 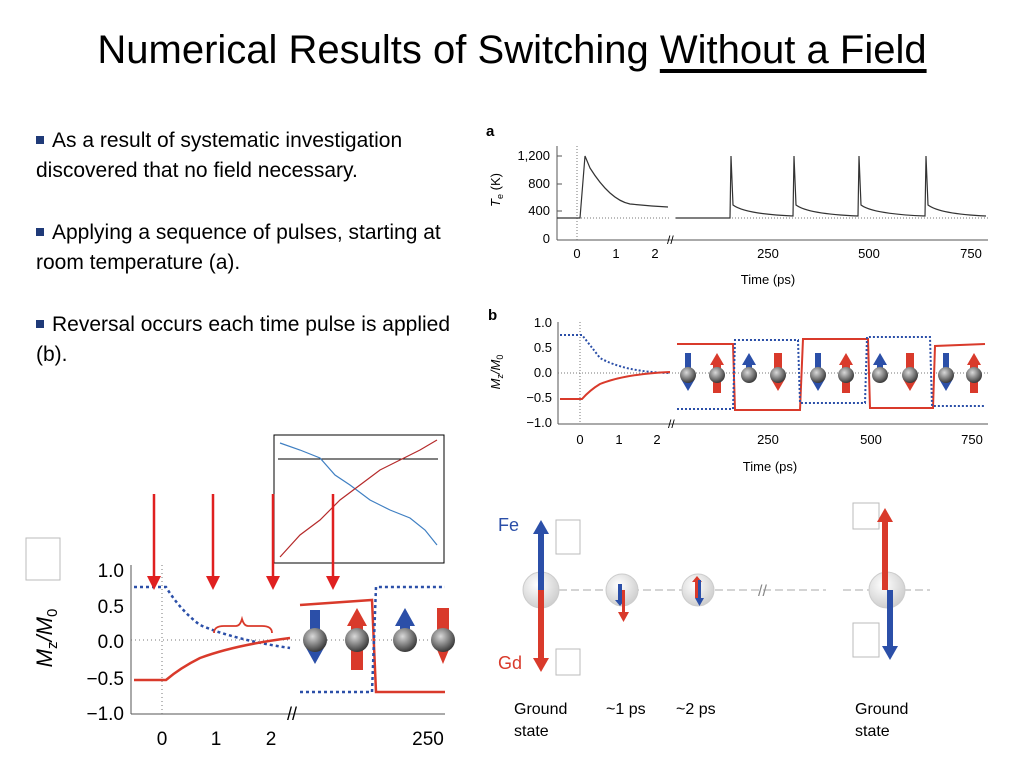 What do you see at coordinates (111, 607) in the screenshot?
I see `zoom-ytick: 0.5` at bounding box center [111, 607].